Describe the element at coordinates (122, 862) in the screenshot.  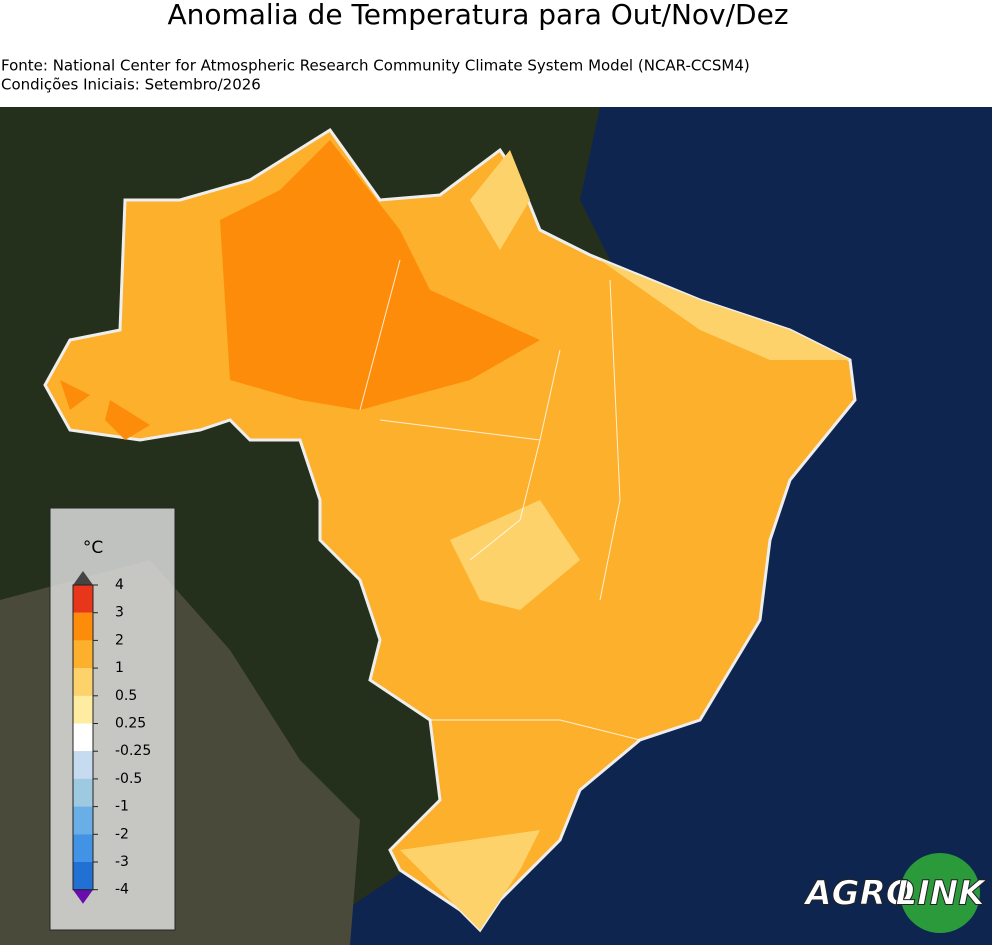
I see `legend-tick-label: -3` at that location.